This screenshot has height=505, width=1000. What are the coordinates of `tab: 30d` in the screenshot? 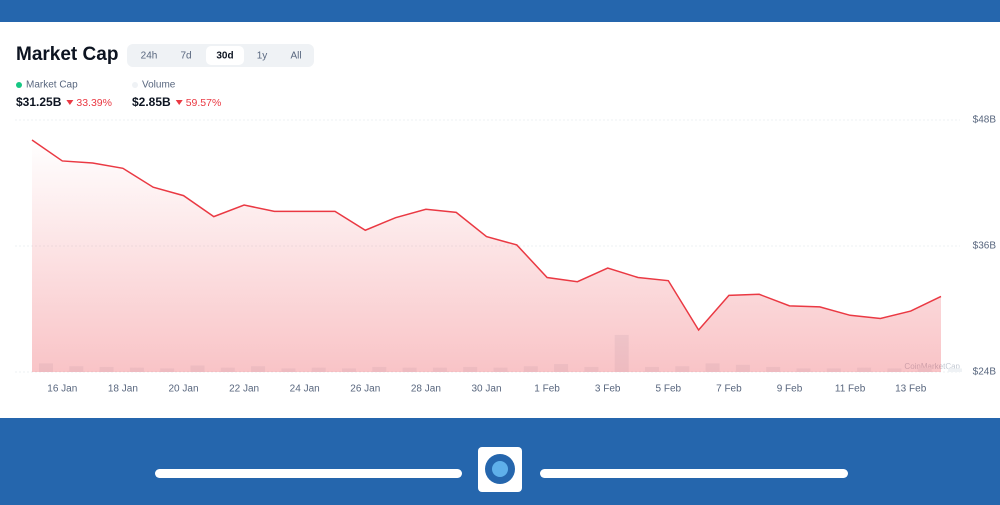 It's located at (224, 56).